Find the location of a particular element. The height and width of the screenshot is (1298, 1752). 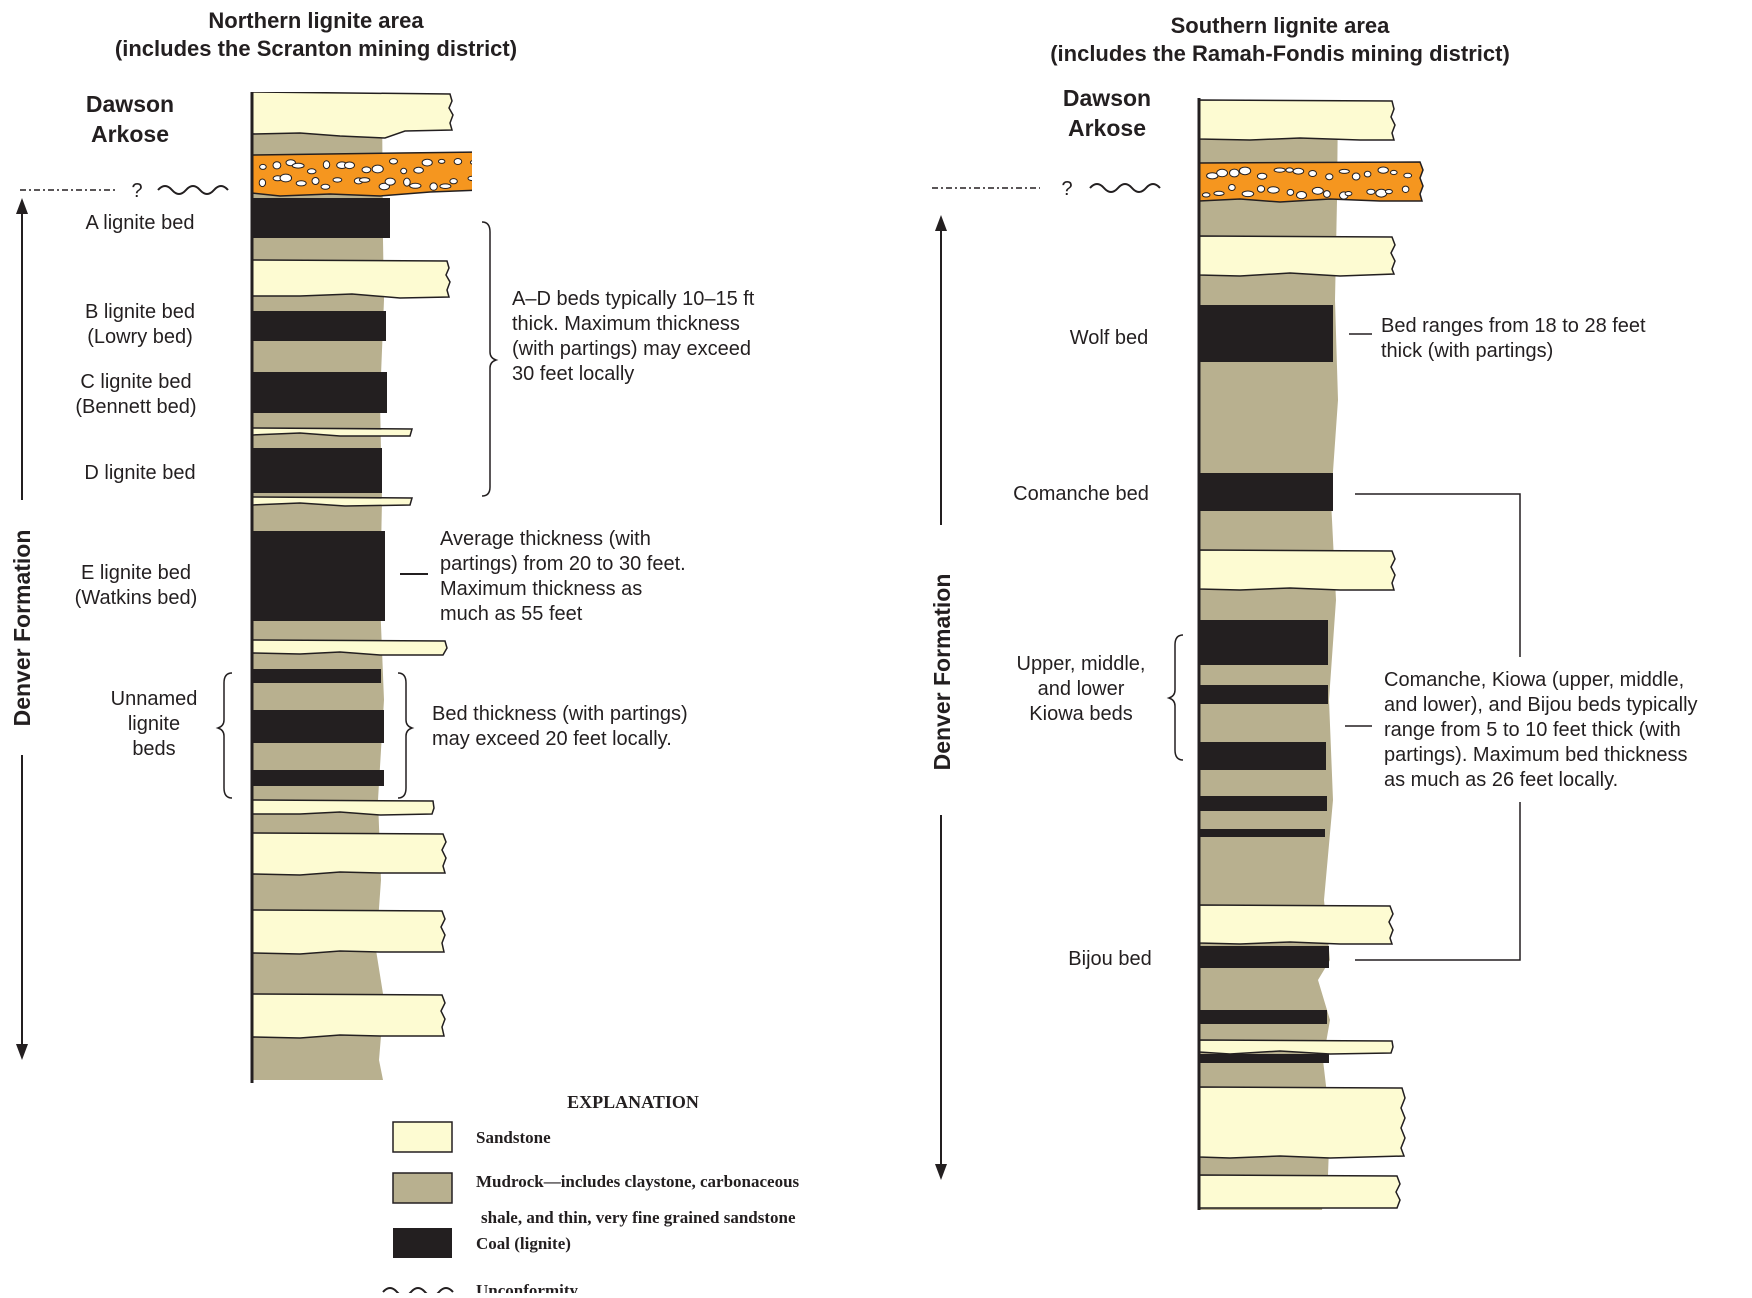

legend-unconformity-symbol is located at coordinates (418, 1292).